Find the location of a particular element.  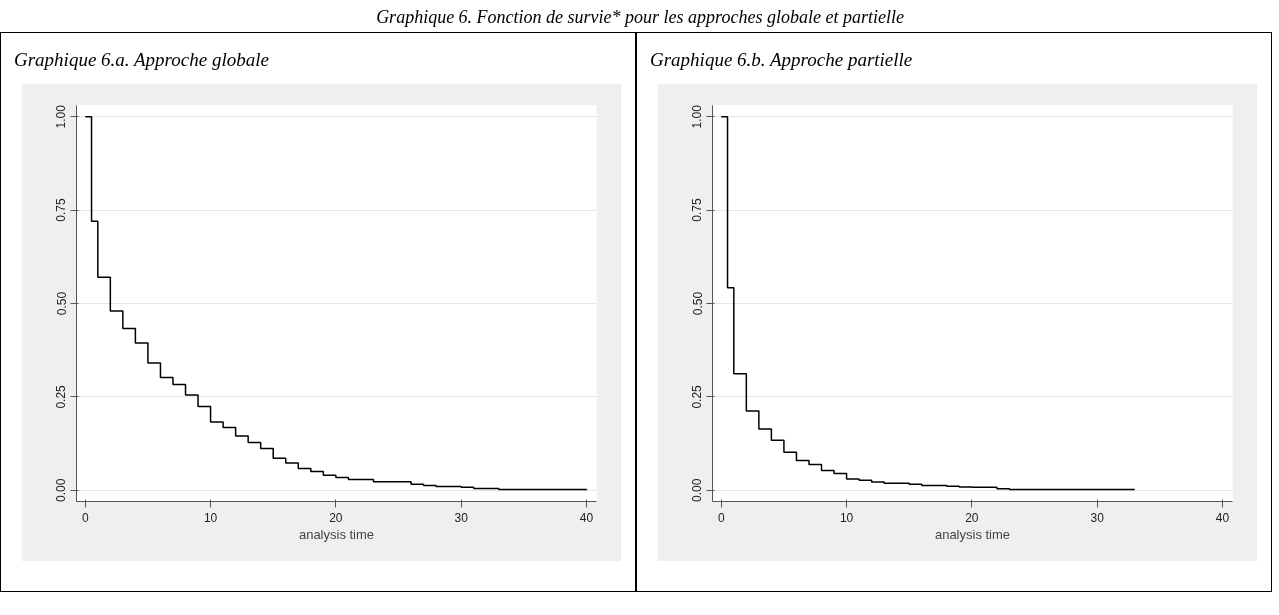

chart-title: Graphique 6.b. Approche partielle is located at coordinates (781, 60).